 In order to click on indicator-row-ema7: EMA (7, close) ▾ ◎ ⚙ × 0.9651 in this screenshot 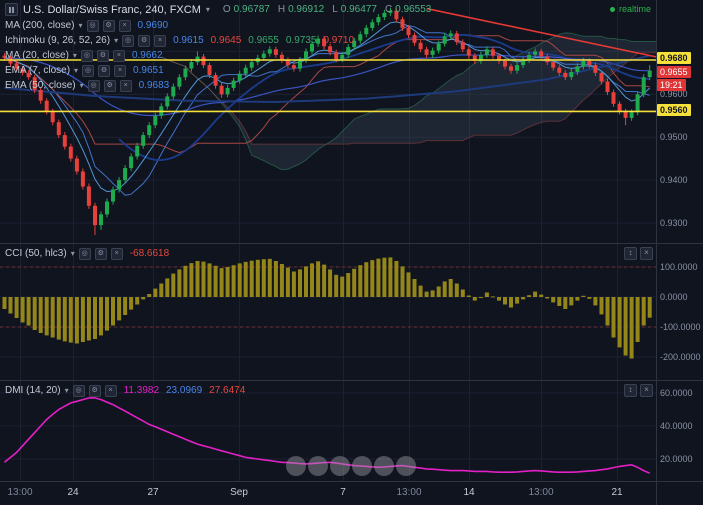, I will do `click(84, 70)`.